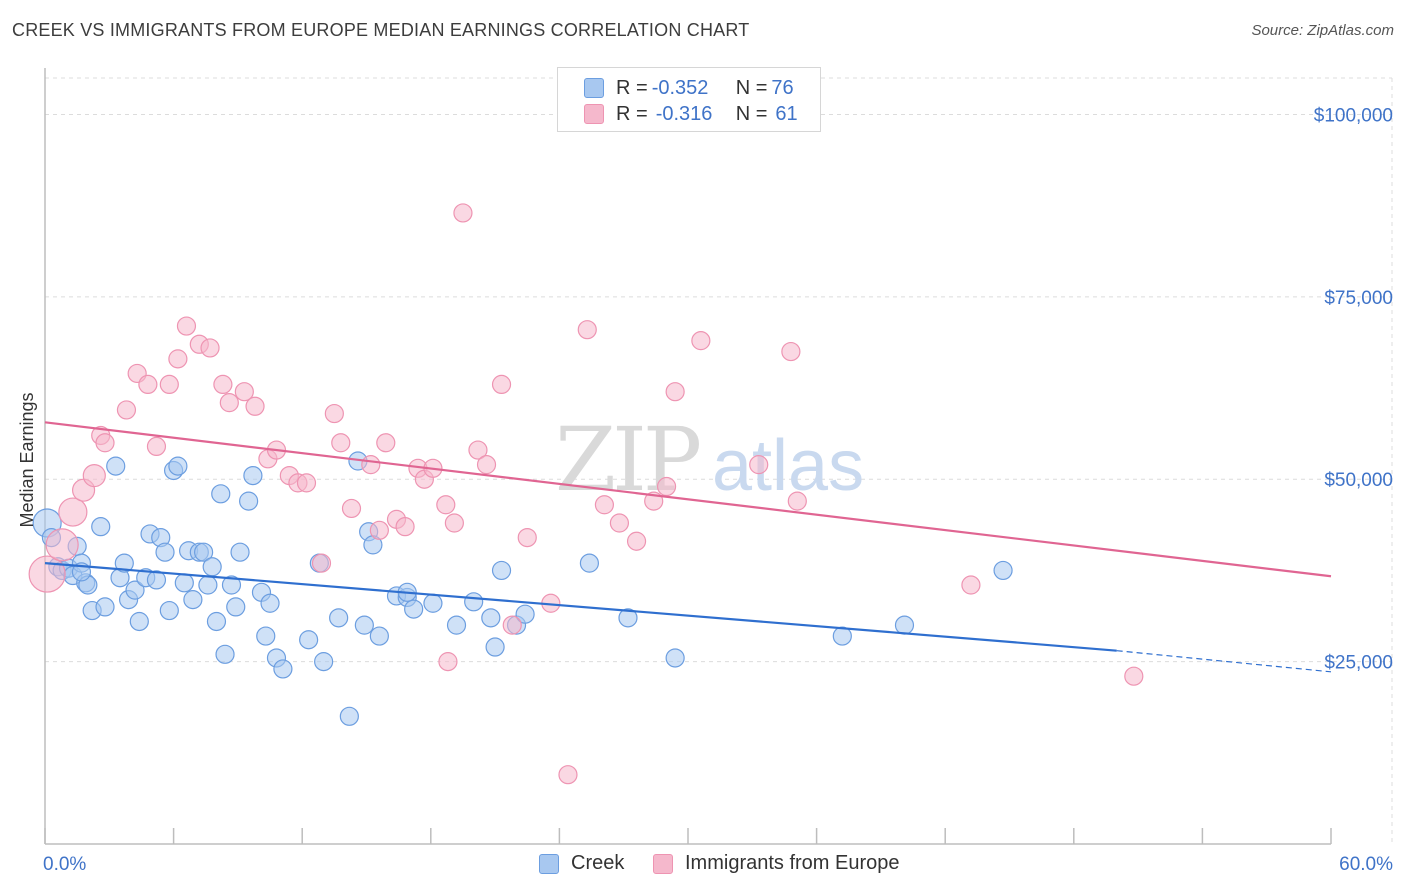 This screenshot has width=1406, height=892. I want to click on source-label: Source: ZipAtlas.com, so click(1322, 30).